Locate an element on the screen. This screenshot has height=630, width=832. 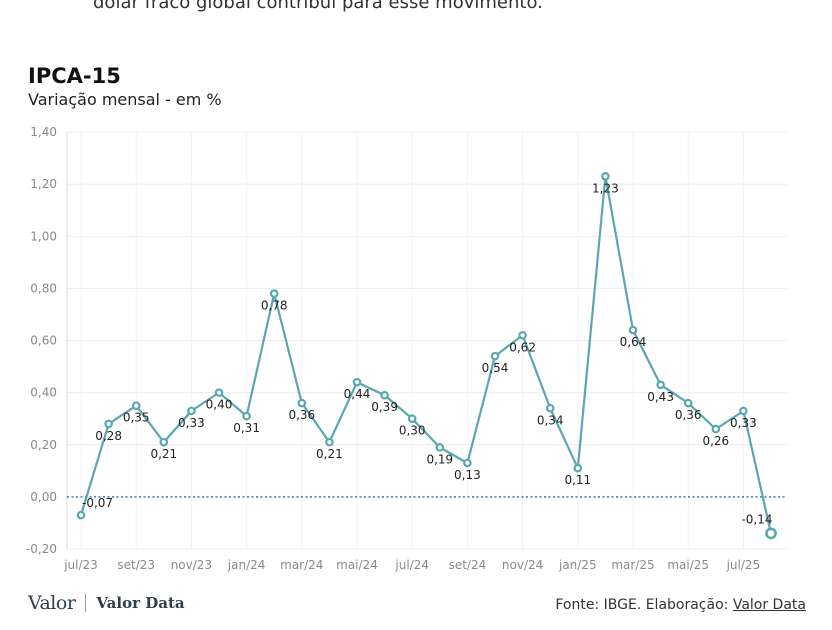
x-tick-label: mai/24 is located at coordinates (357, 565).